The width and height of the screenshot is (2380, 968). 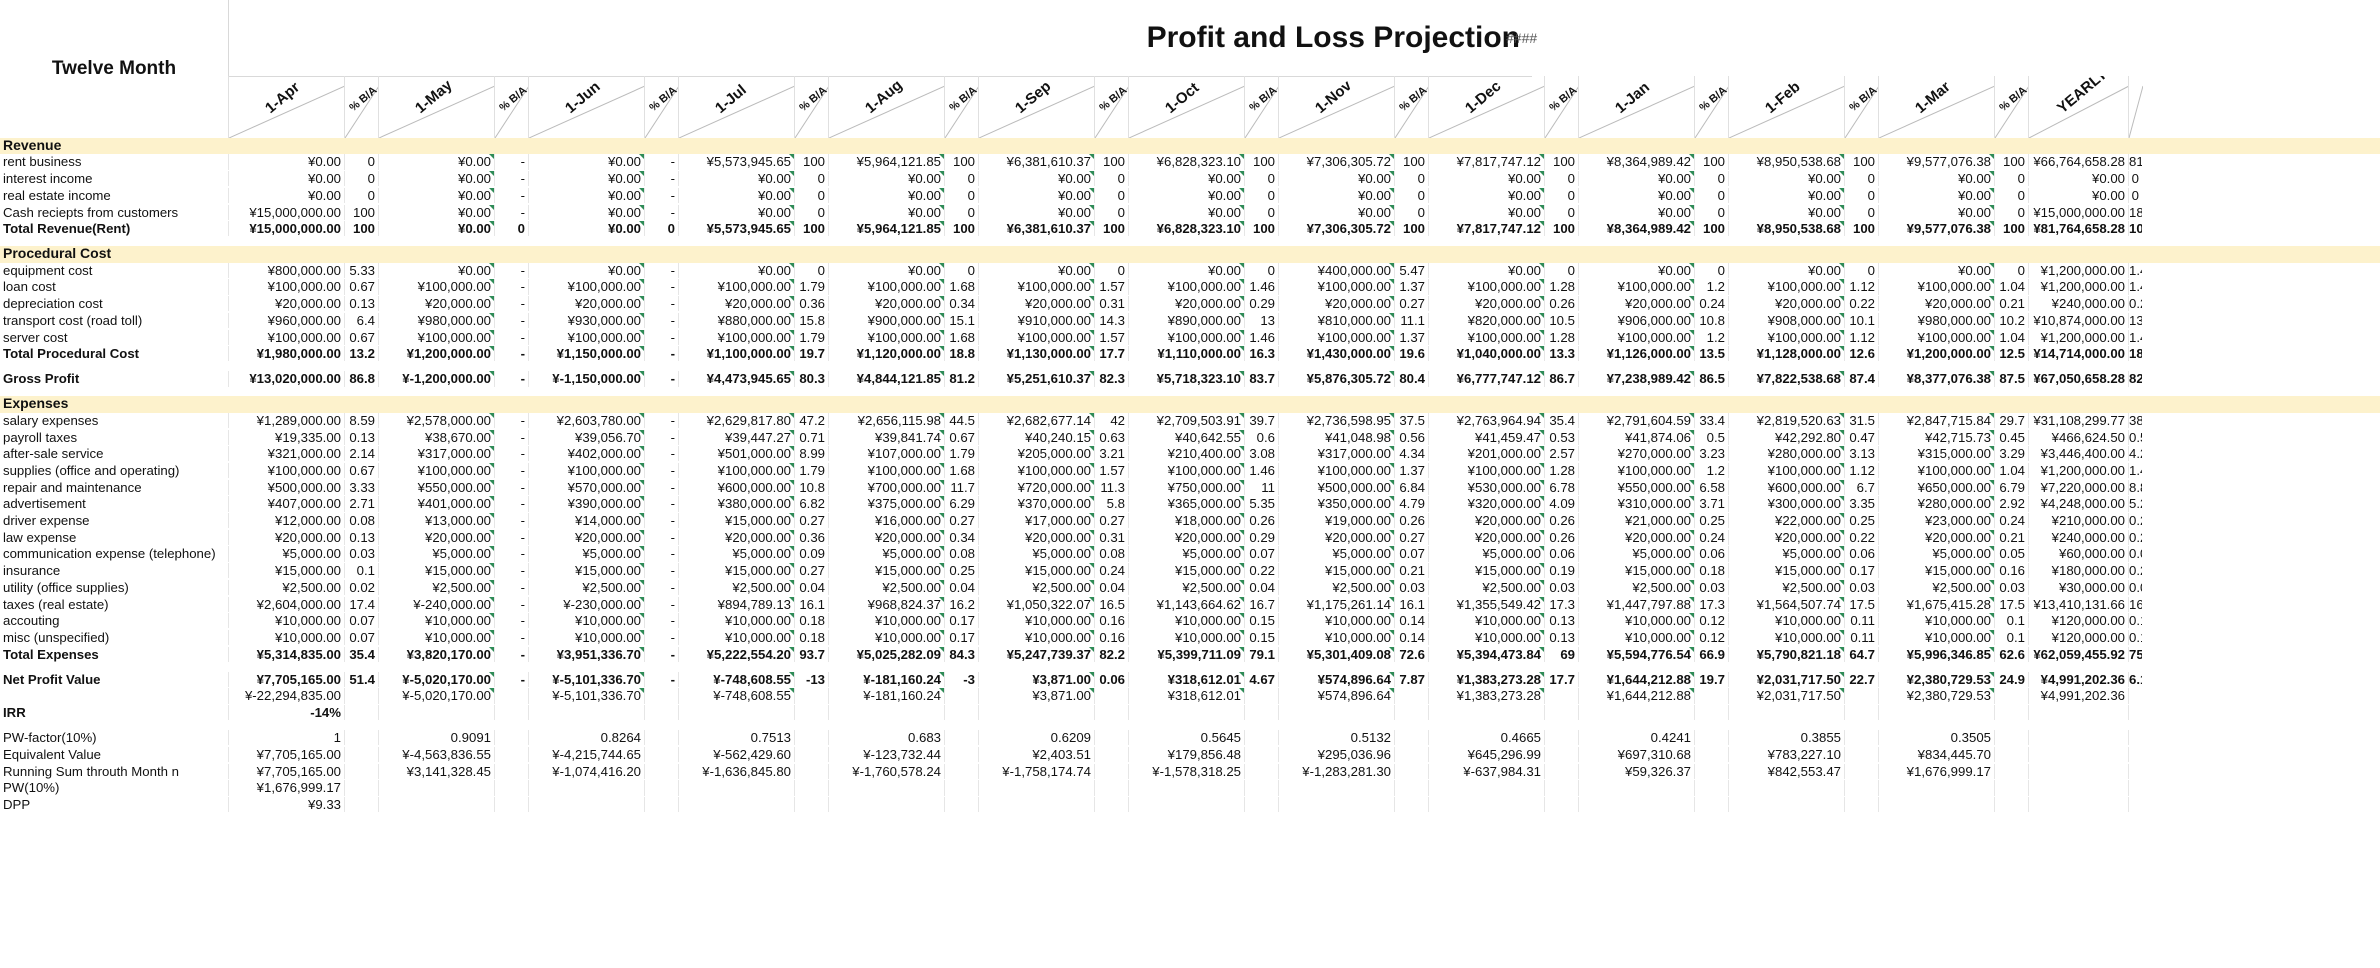 What do you see at coordinates (1411, 470) in the screenshot?
I see `pct-cell: 1.37` at bounding box center [1411, 470].